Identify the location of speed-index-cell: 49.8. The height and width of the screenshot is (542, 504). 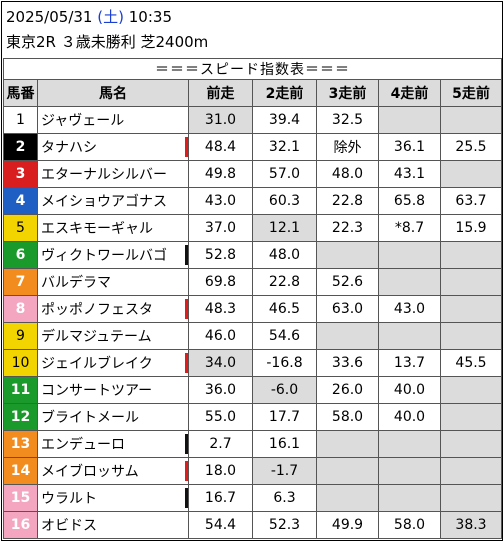
(220, 174).